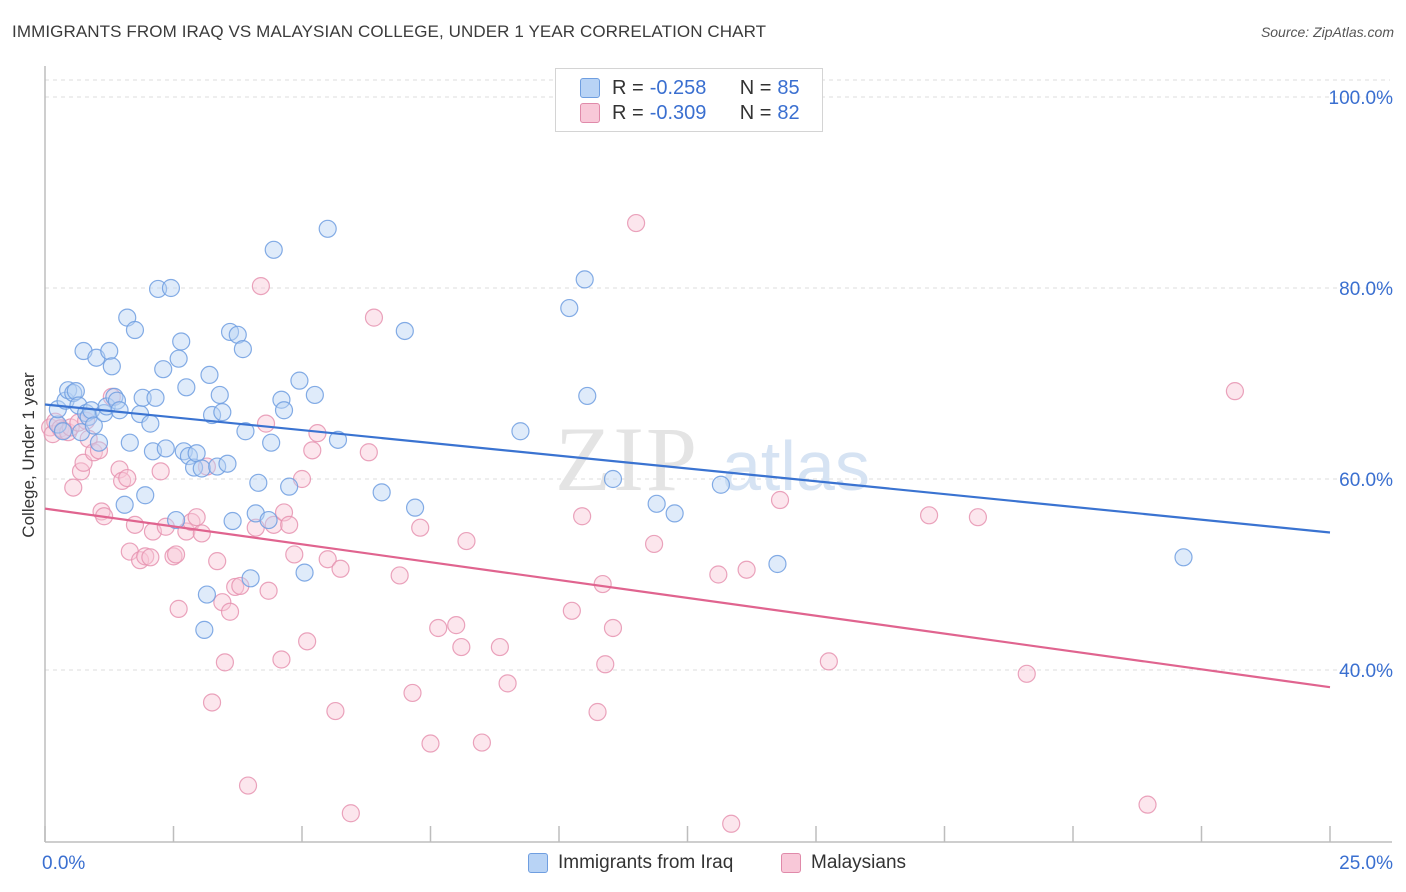  I want to click on legend-n-label: N =, so click(755, 112).